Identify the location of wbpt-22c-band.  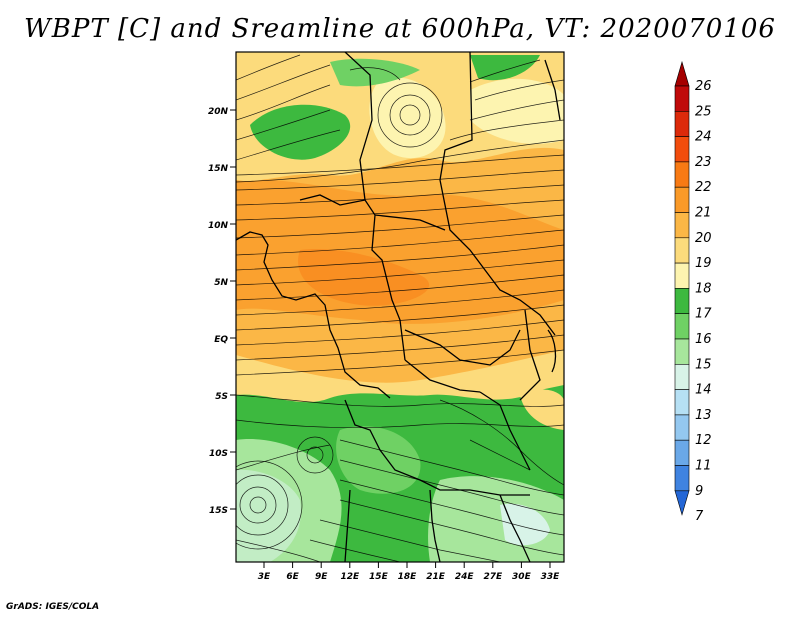
(400, 251).